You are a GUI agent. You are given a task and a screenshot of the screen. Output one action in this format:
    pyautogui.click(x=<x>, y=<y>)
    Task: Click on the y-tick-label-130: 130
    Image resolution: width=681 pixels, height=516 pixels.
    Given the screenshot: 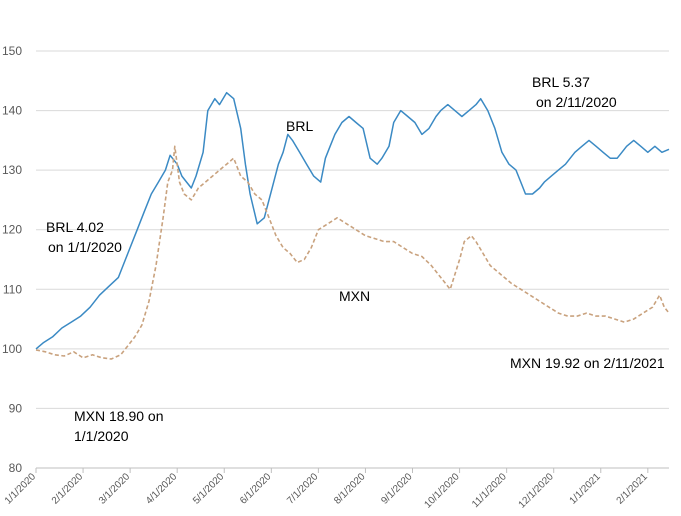 What is the action you would take?
    pyautogui.click(x=12, y=170)
    